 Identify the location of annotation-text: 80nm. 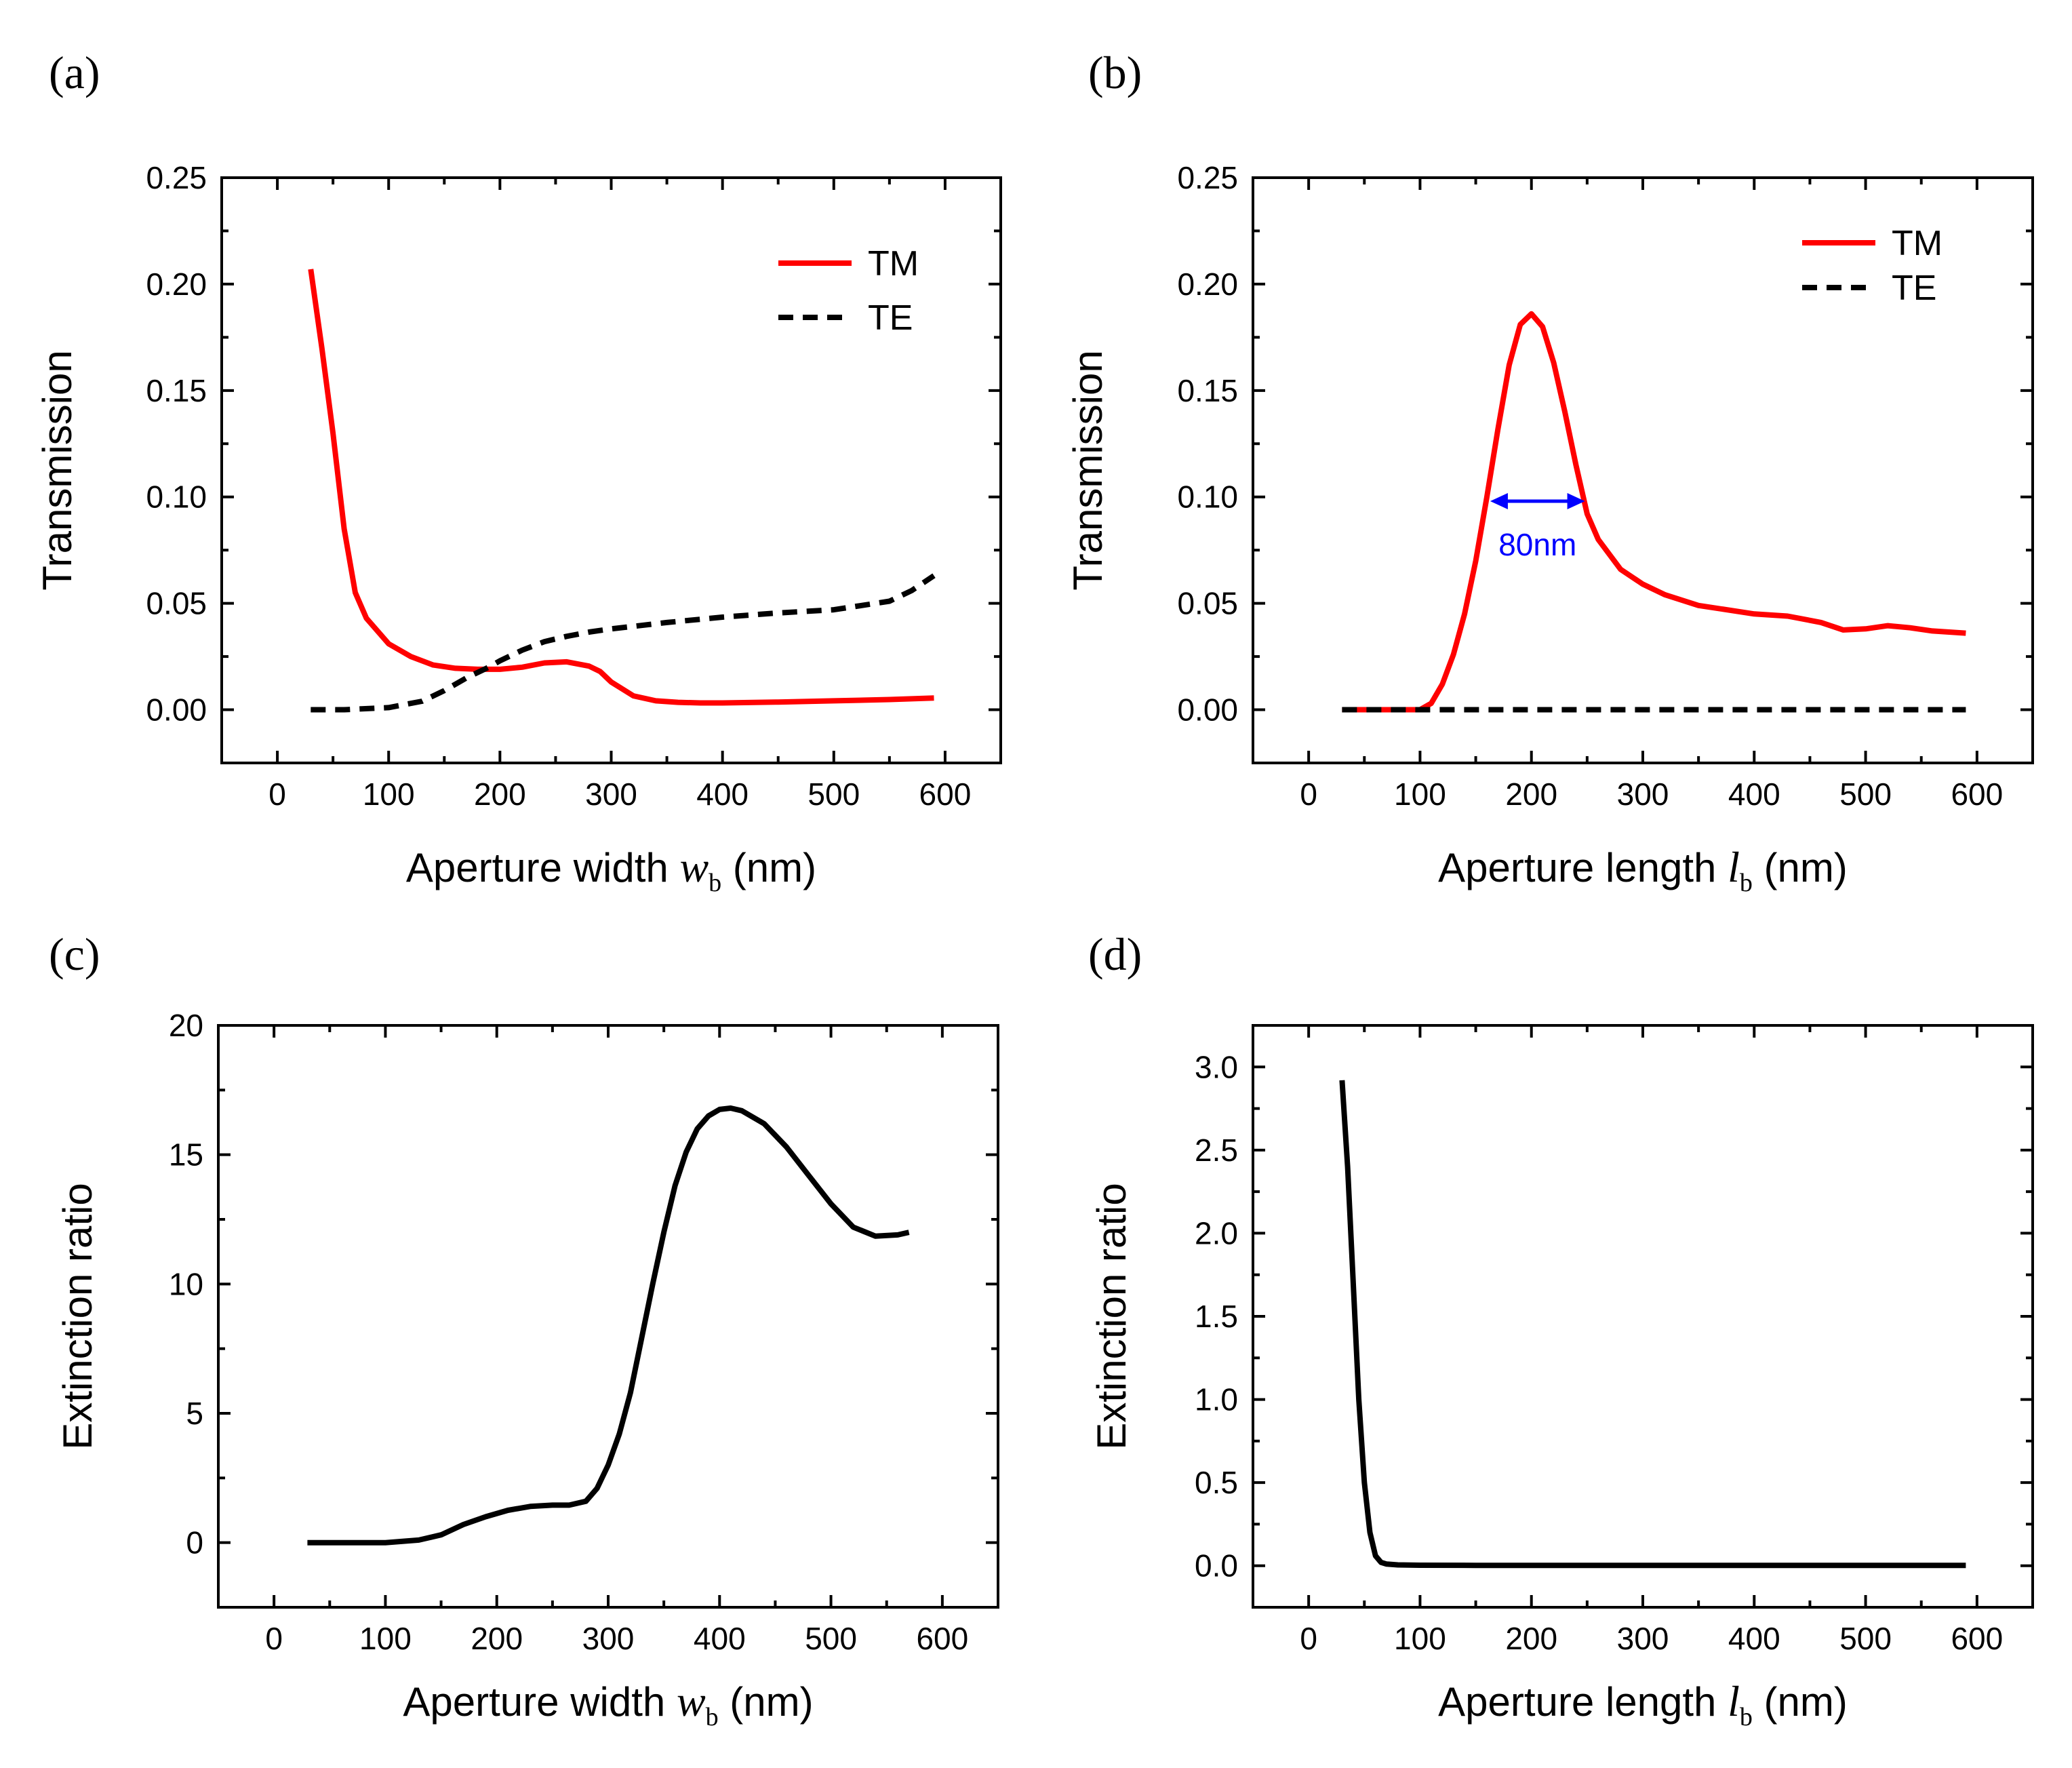
(1537, 544).